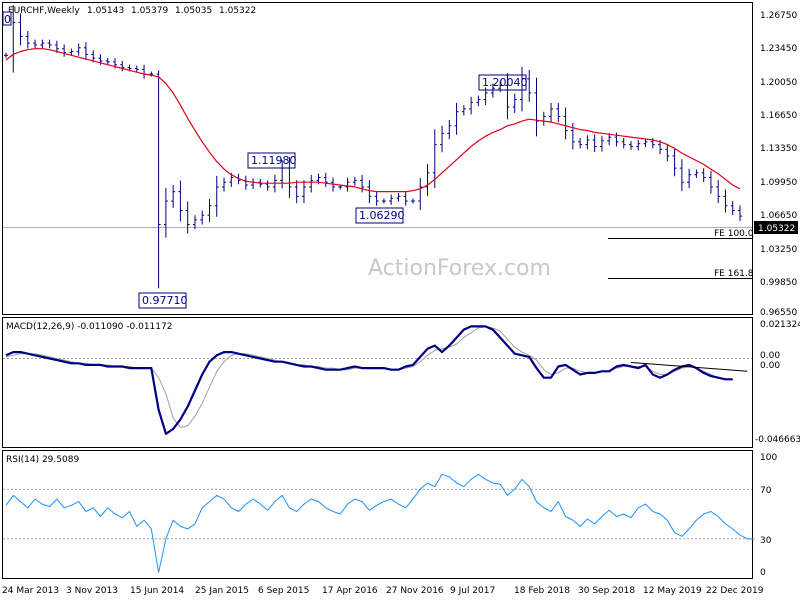 The image size is (800, 604). Describe the element at coordinates (778, 49) in the screenshot. I see `price-tick: 1.23450` at that location.